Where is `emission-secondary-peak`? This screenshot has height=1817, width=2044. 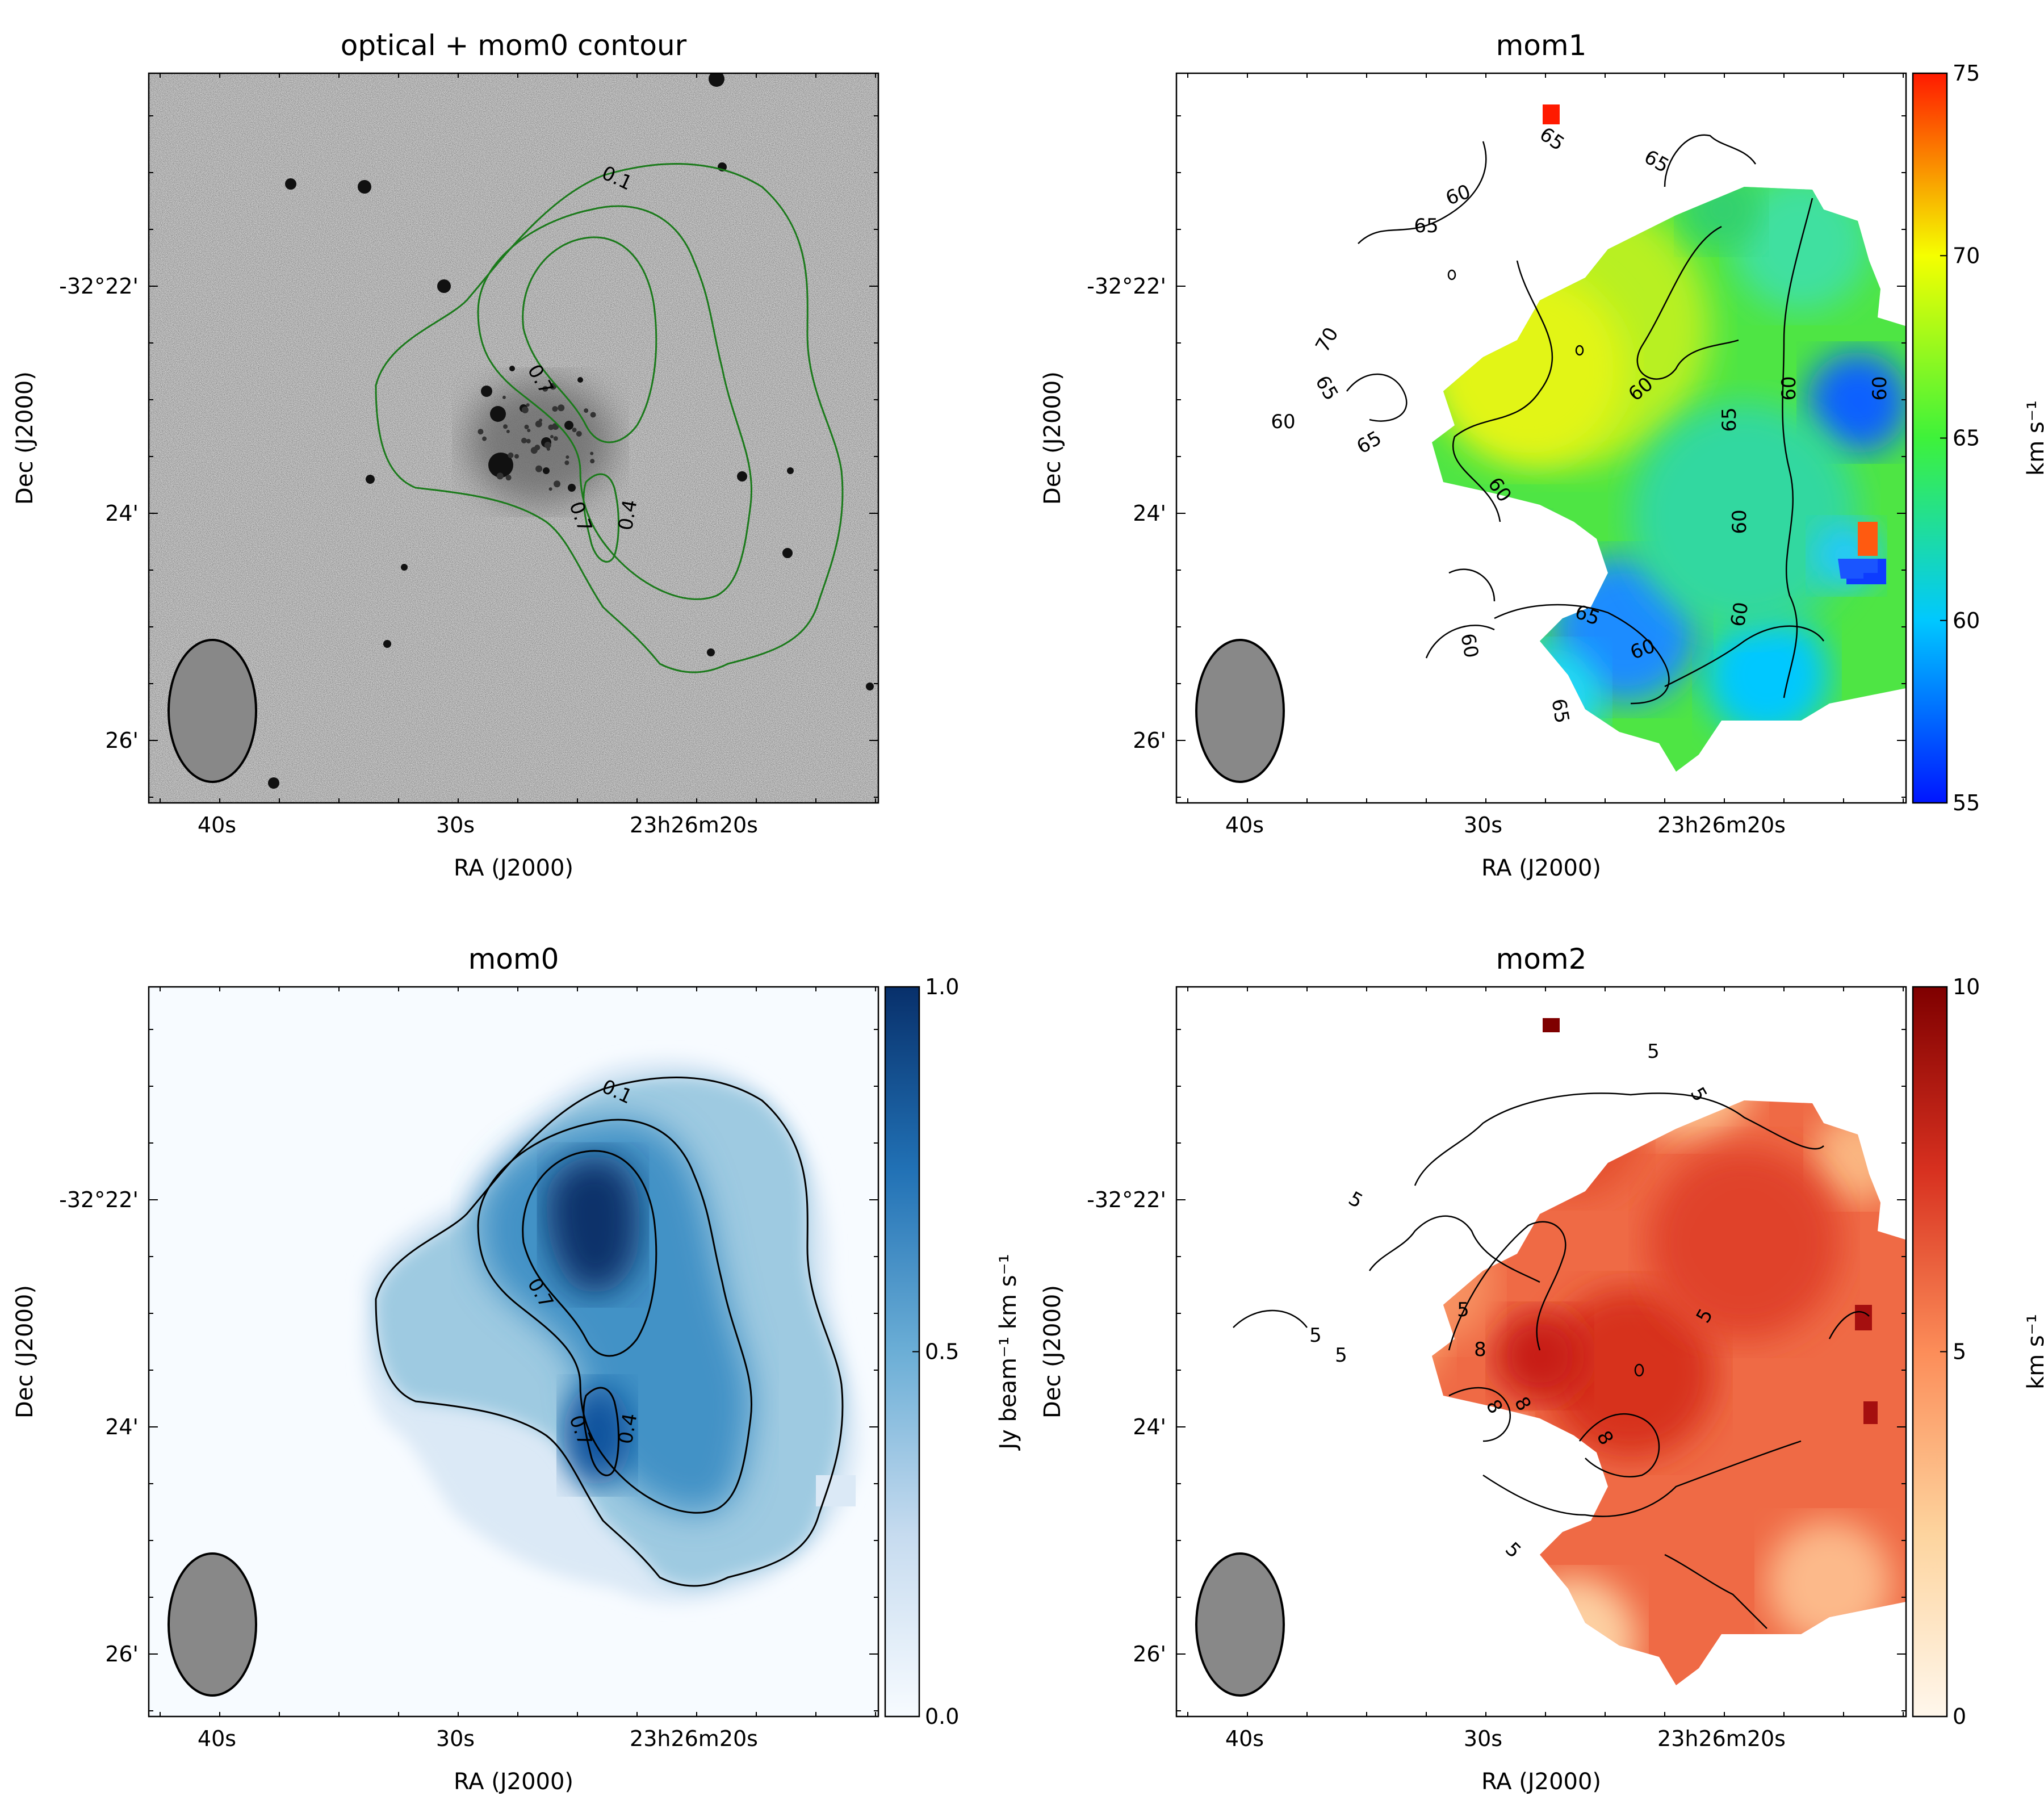
emission-secondary-peak is located at coordinates (597, 1435).